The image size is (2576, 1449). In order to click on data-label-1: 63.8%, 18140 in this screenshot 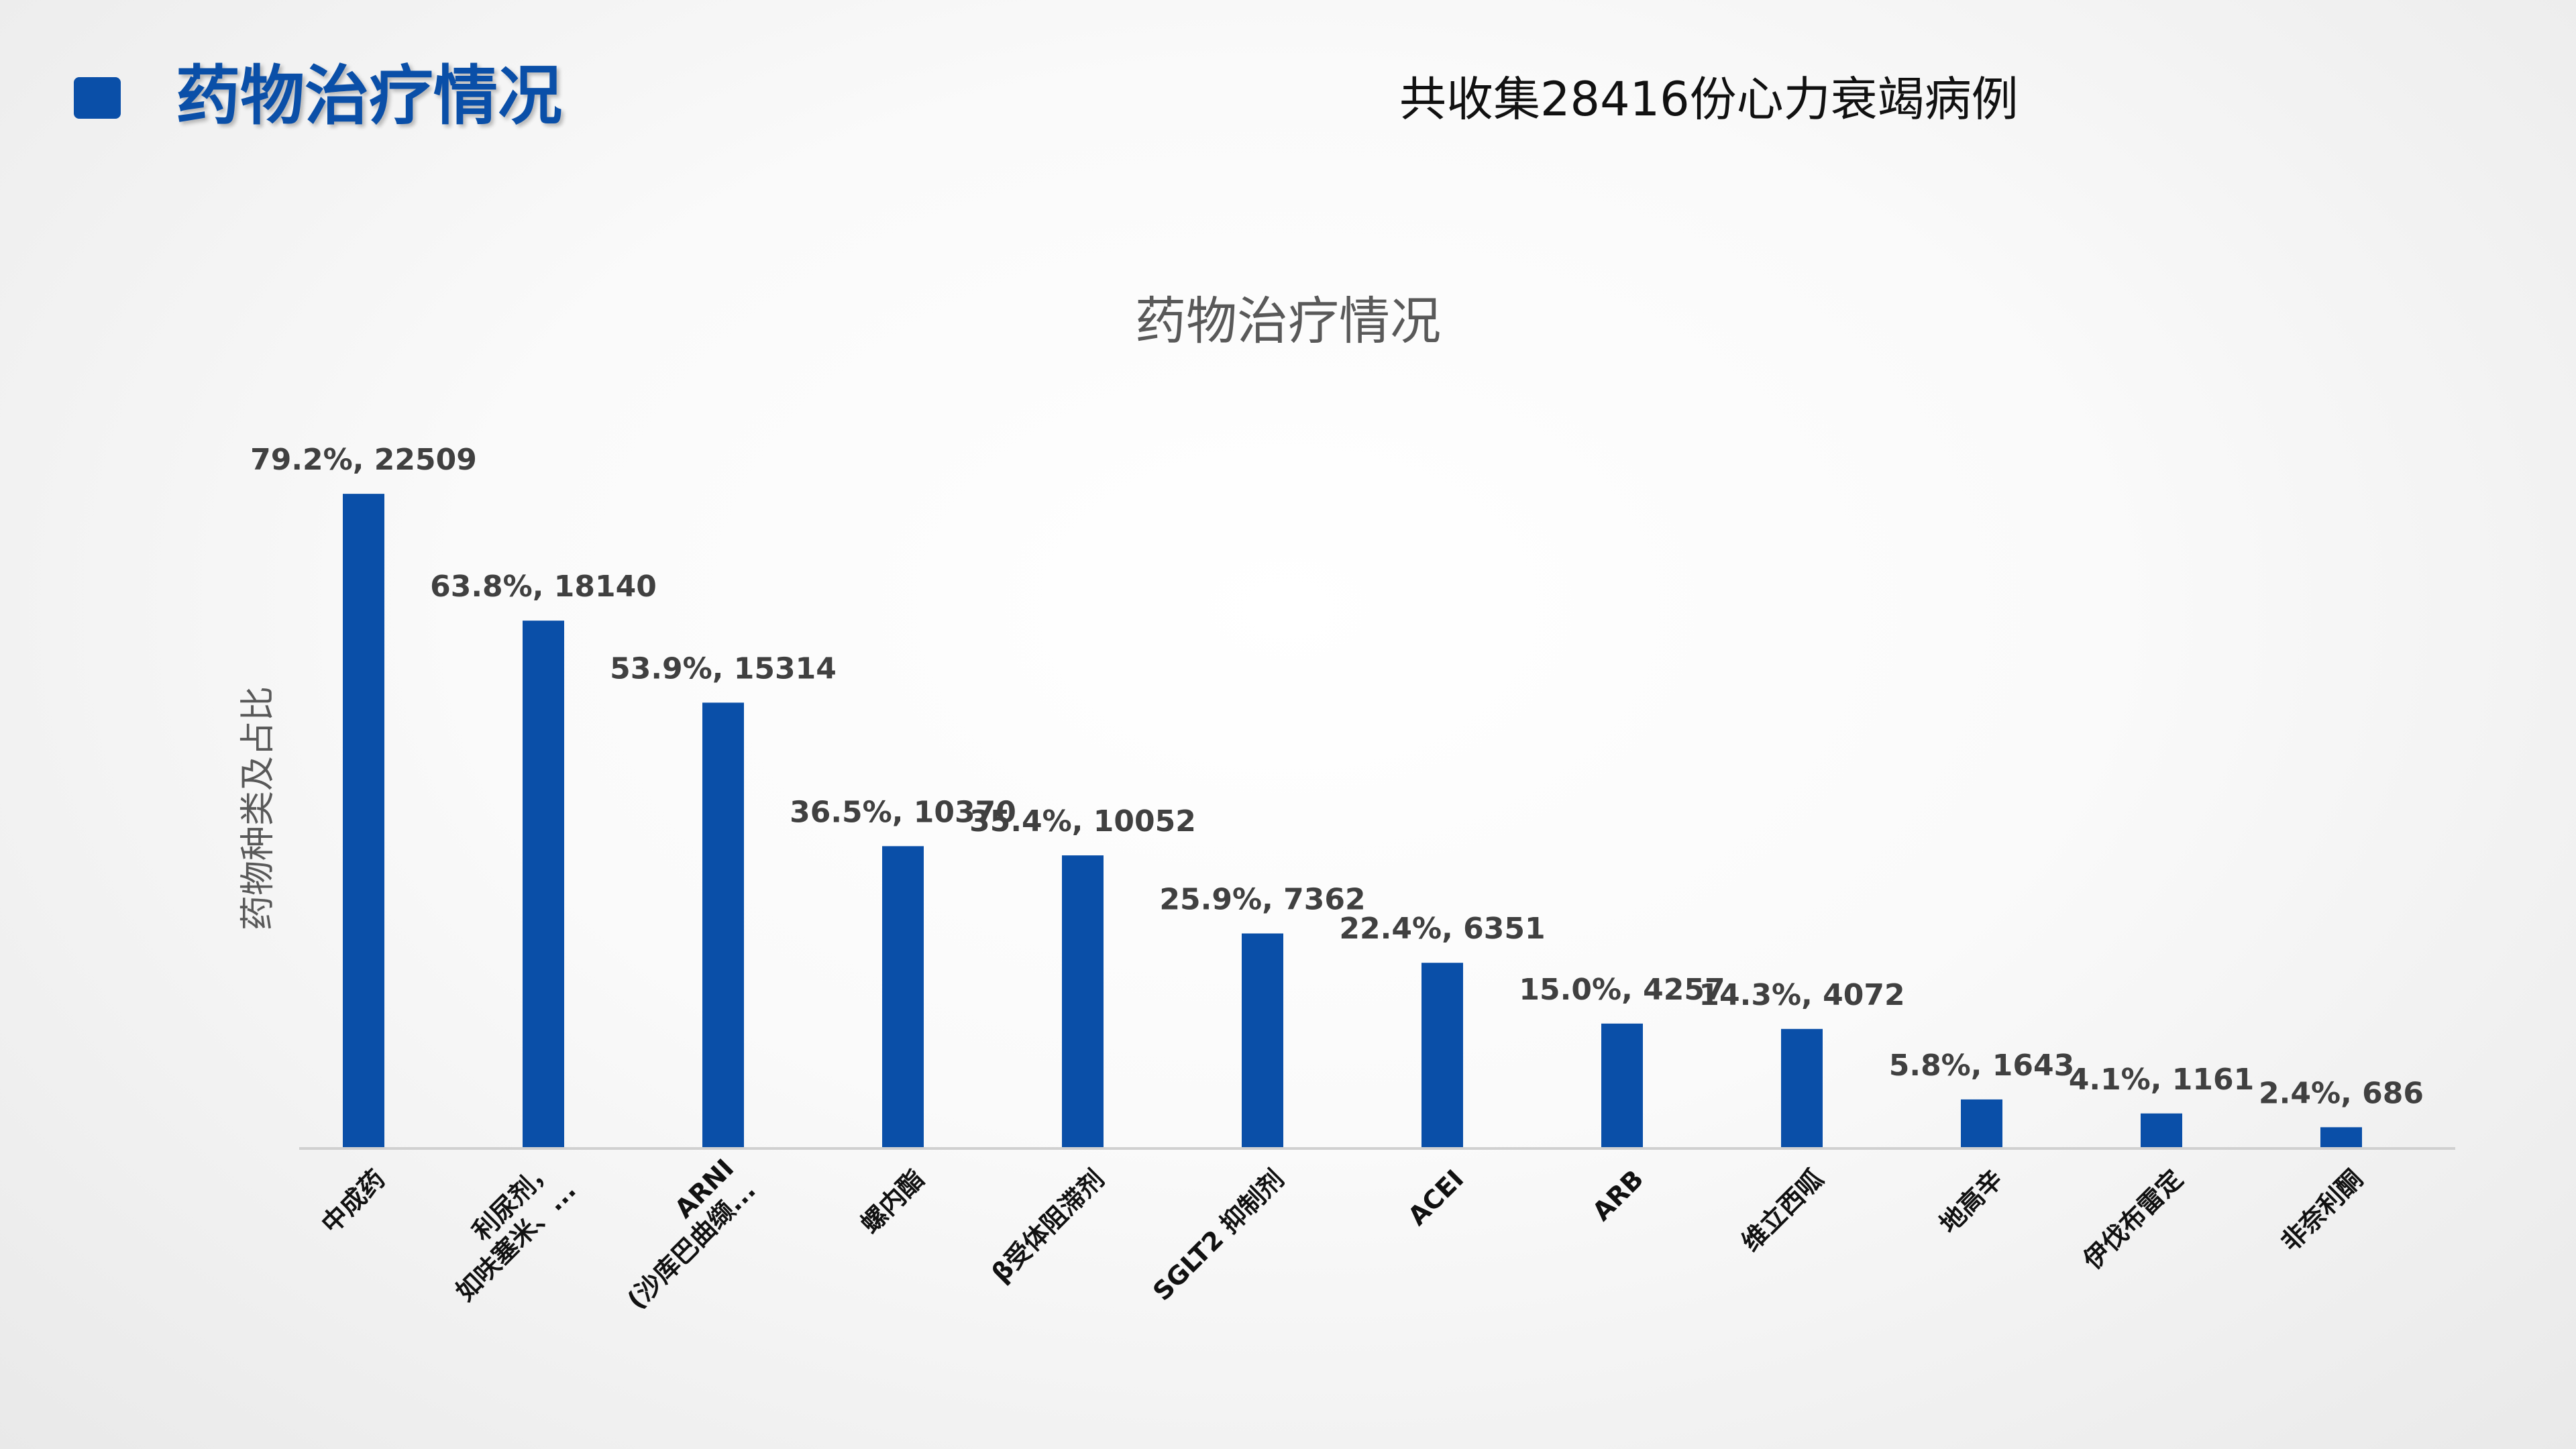, I will do `click(543, 587)`.